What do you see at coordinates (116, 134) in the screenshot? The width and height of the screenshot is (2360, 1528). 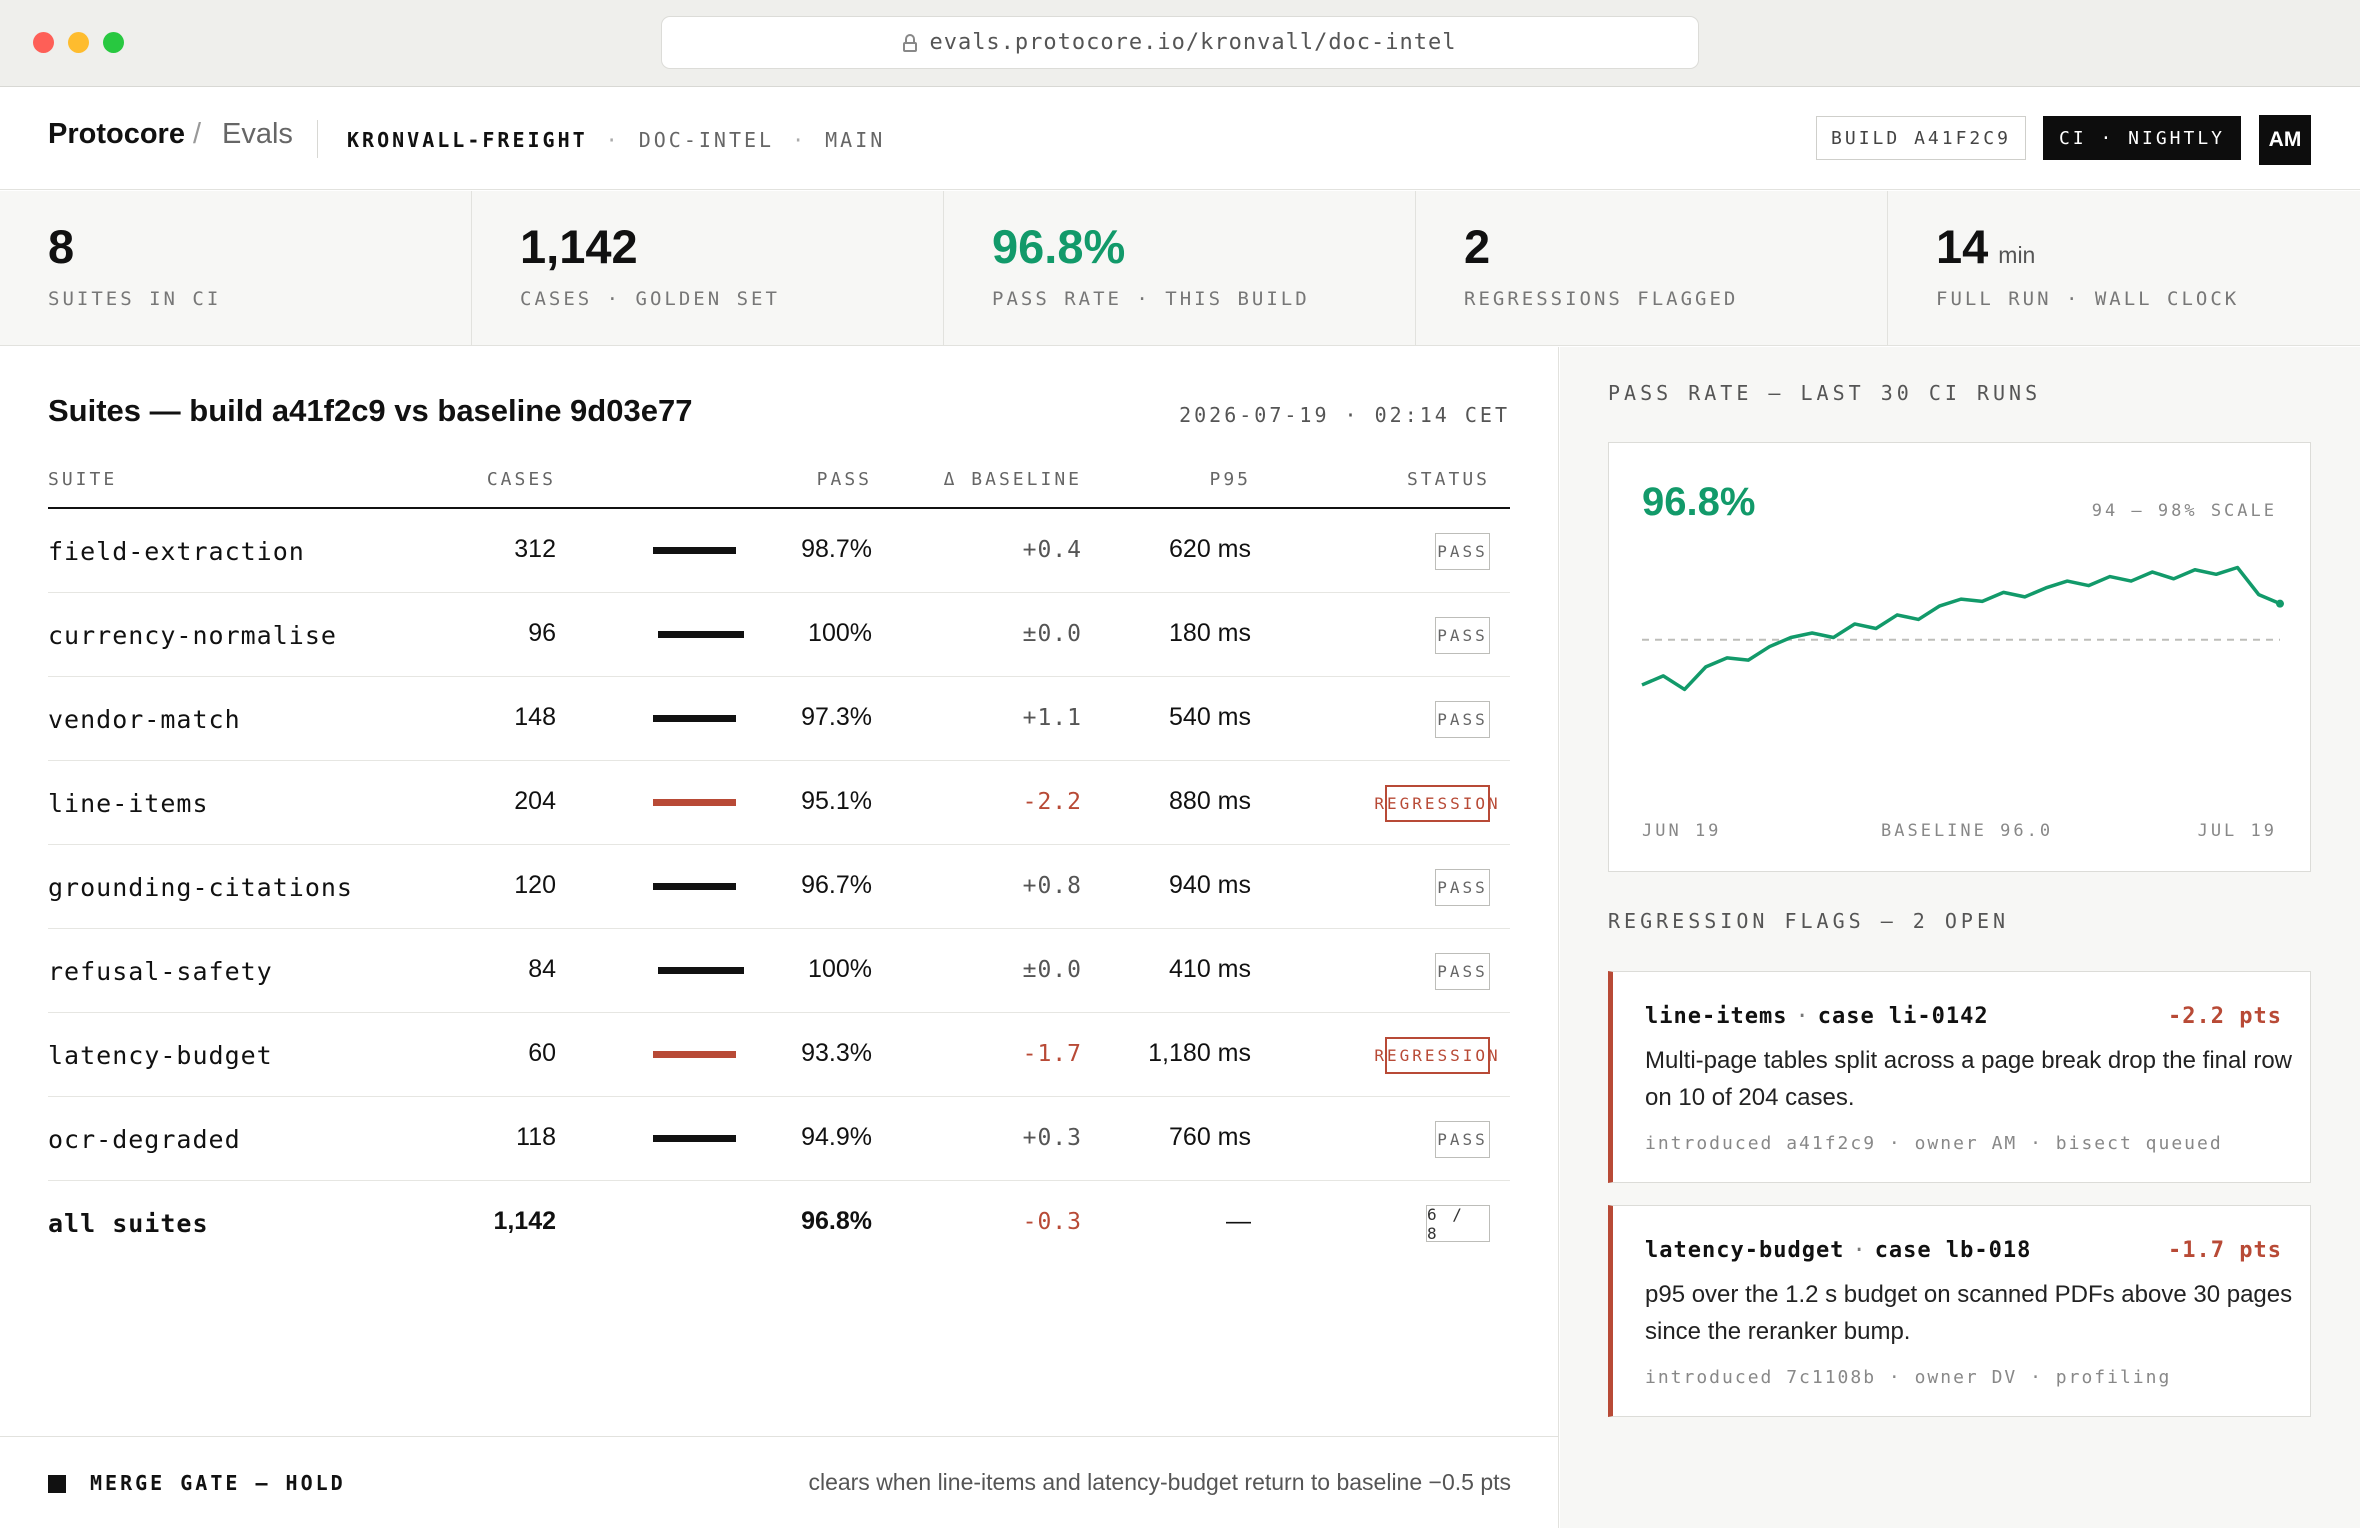 I see `brand-logo: Protocore` at bounding box center [116, 134].